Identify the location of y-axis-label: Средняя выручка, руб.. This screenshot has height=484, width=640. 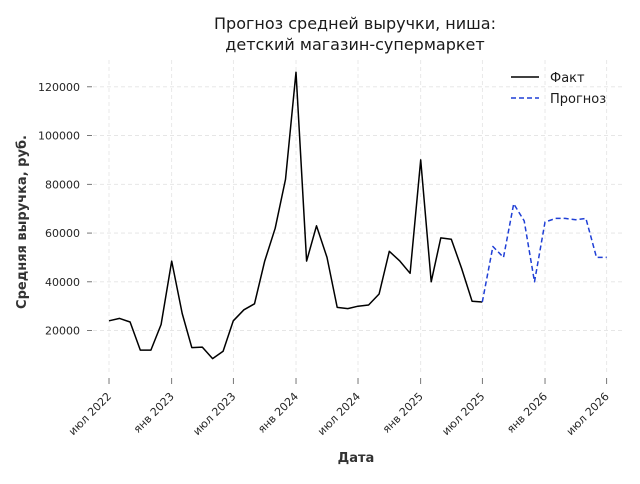
(22, 222).